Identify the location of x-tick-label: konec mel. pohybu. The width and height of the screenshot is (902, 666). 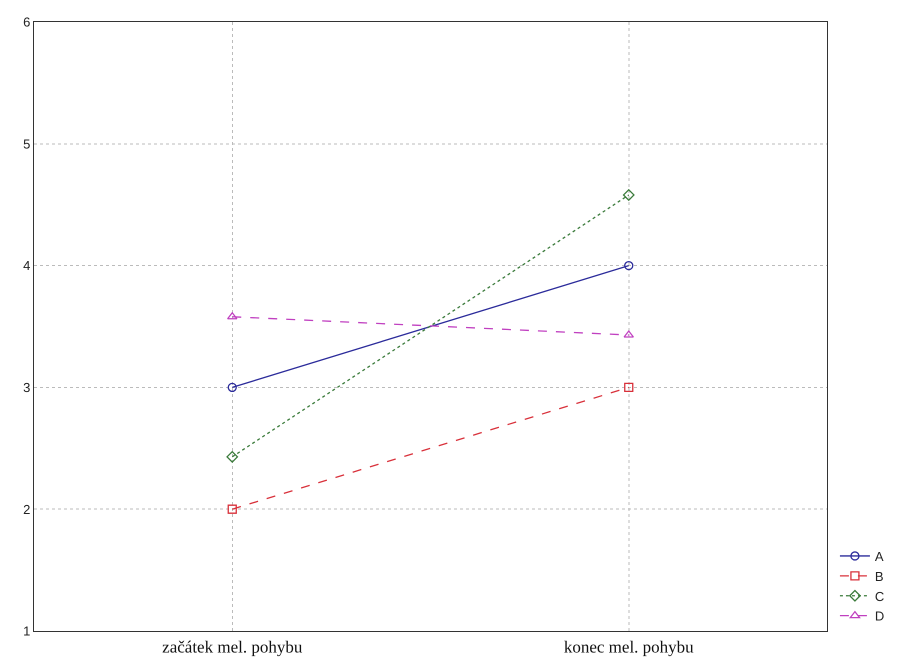
(629, 646).